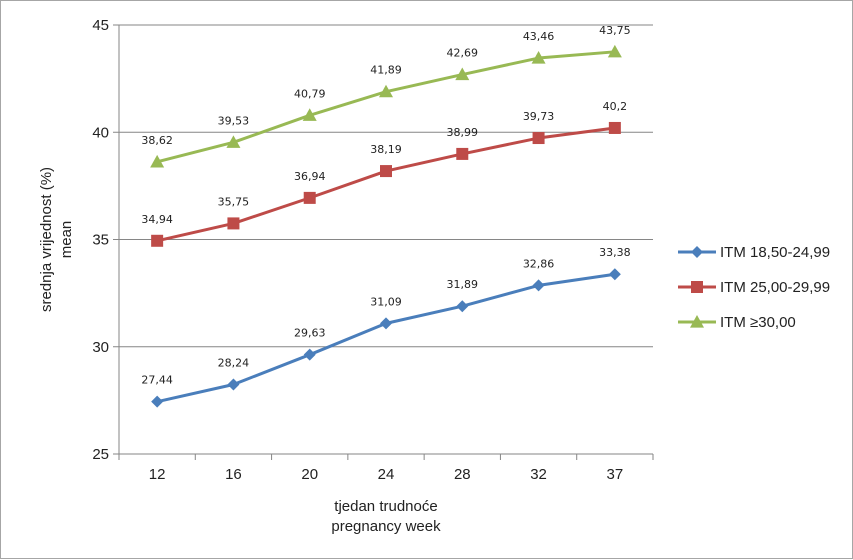 This screenshot has height=560, width=853. I want to click on x-tick-label: 16, so click(233, 474).